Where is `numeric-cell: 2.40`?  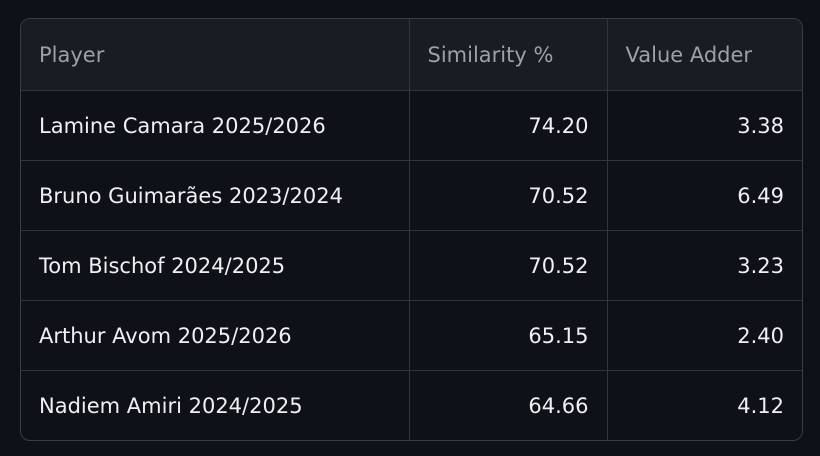
numeric-cell: 2.40 is located at coordinates (704, 335).